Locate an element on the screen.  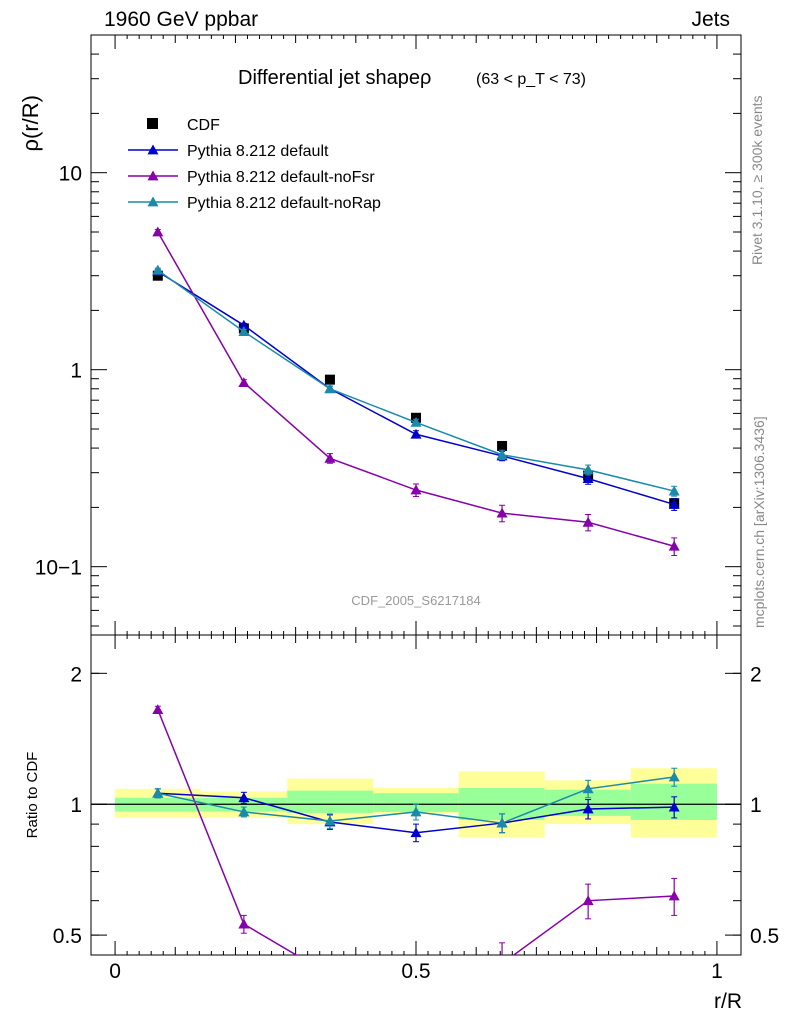
series-line is located at coordinates (416, 380).